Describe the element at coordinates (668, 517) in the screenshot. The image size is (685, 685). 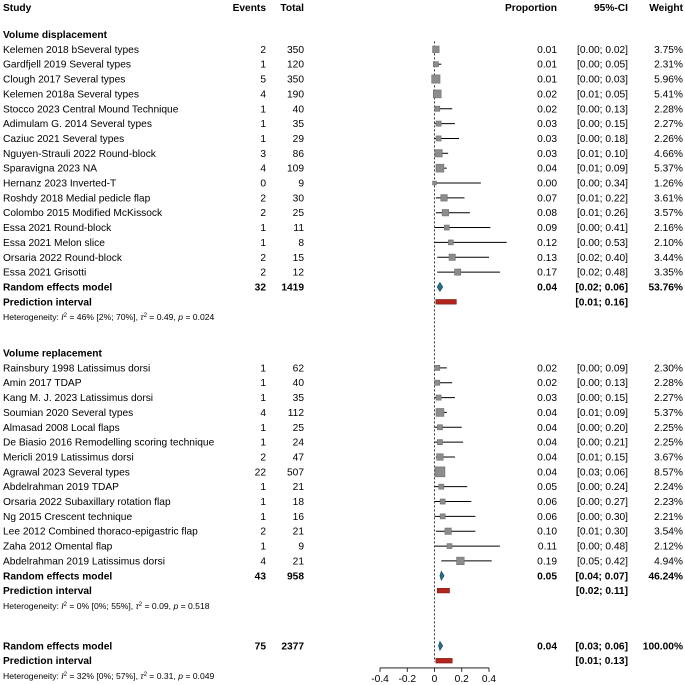
I see `study-weight: 2.21%` at that location.